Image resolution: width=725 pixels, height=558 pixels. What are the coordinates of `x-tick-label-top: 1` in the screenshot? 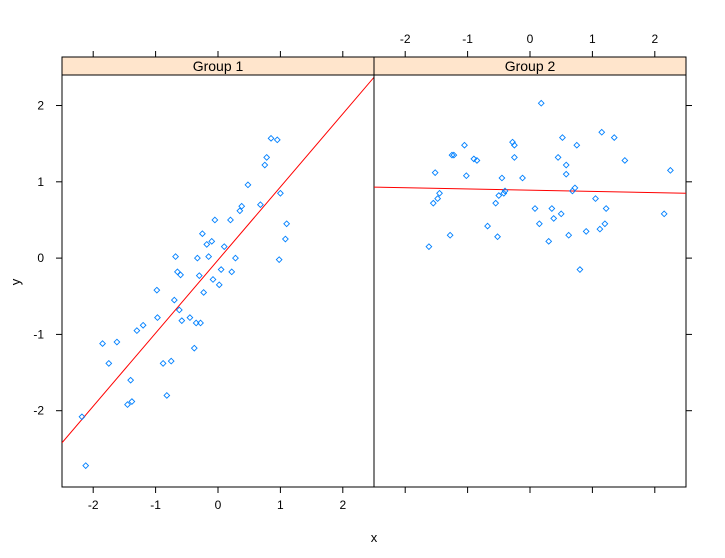 It's located at (592, 39).